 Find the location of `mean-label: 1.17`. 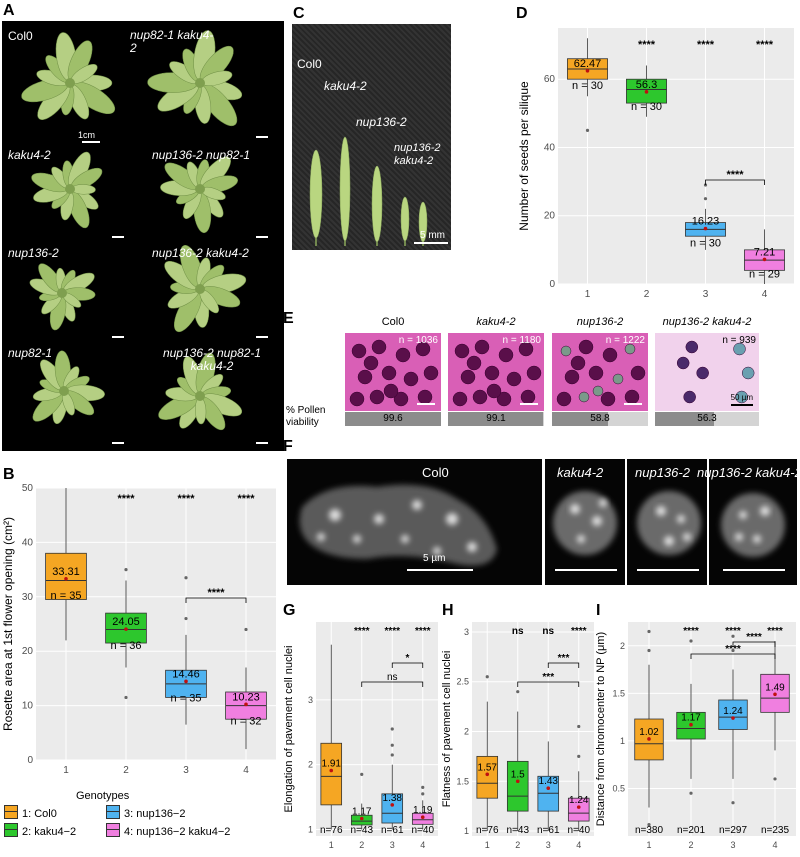

mean-label: 1.17 is located at coordinates (362, 811).